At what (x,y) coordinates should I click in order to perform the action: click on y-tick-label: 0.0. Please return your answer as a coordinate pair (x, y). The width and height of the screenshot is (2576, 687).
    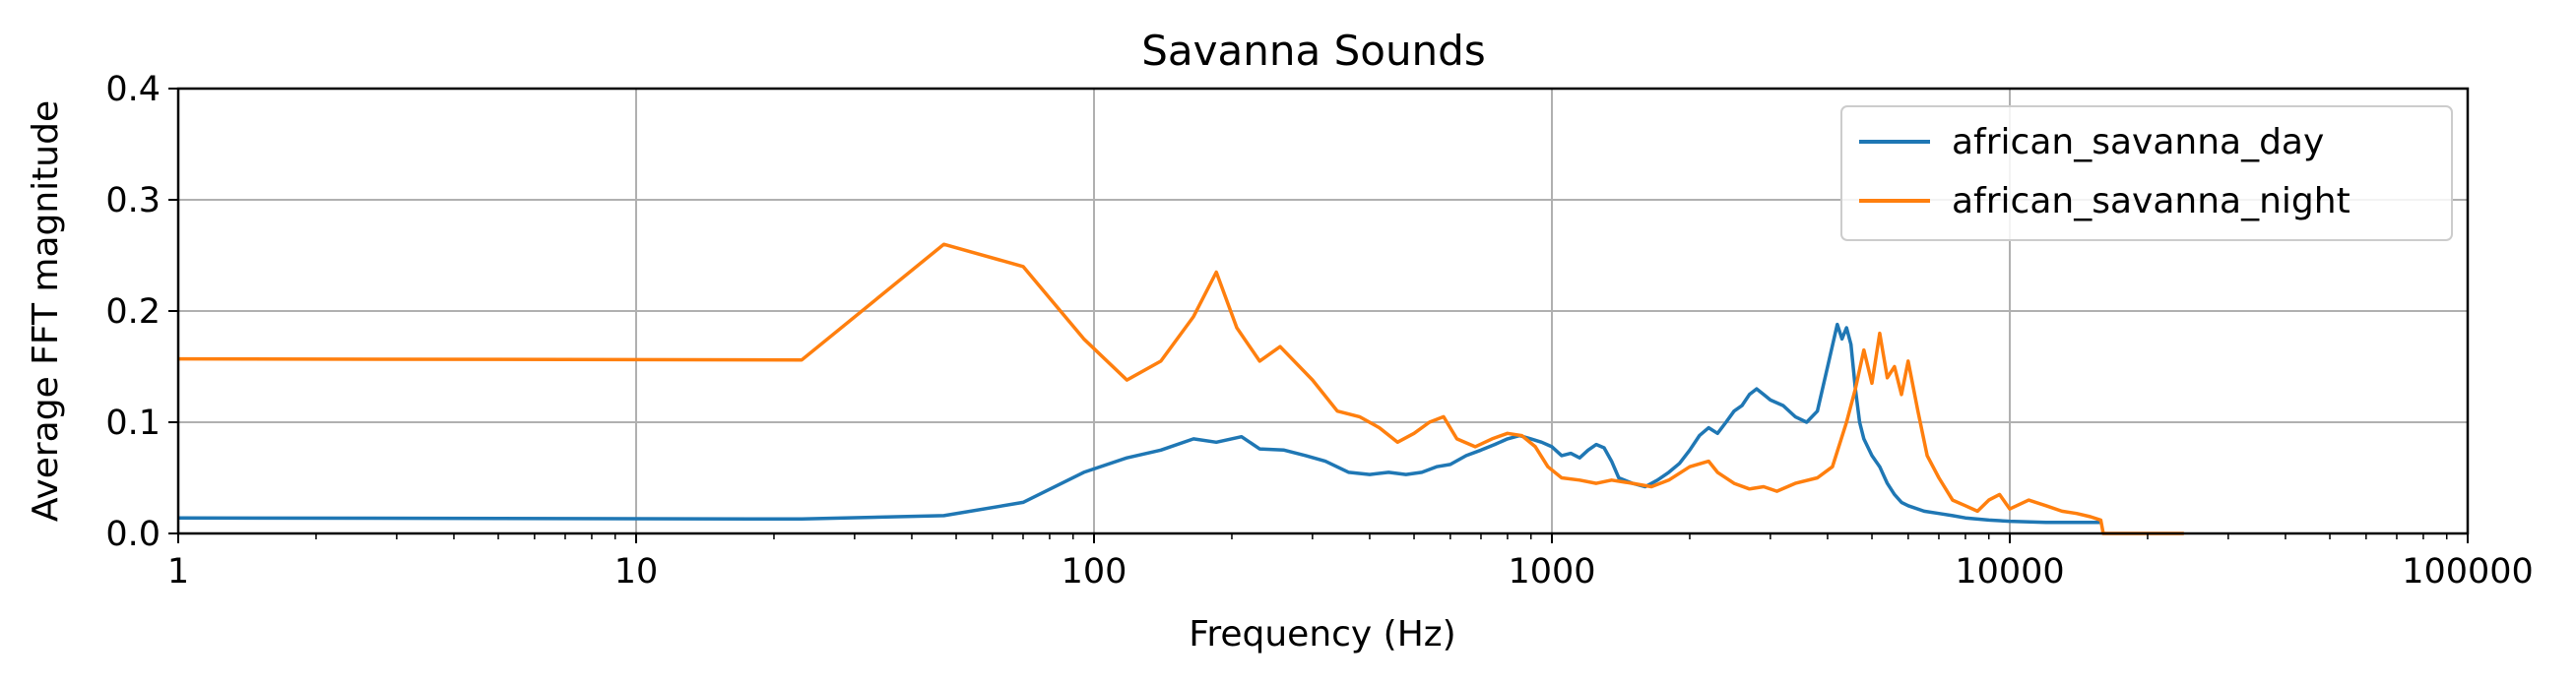
    Looking at the image, I should click on (133, 534).